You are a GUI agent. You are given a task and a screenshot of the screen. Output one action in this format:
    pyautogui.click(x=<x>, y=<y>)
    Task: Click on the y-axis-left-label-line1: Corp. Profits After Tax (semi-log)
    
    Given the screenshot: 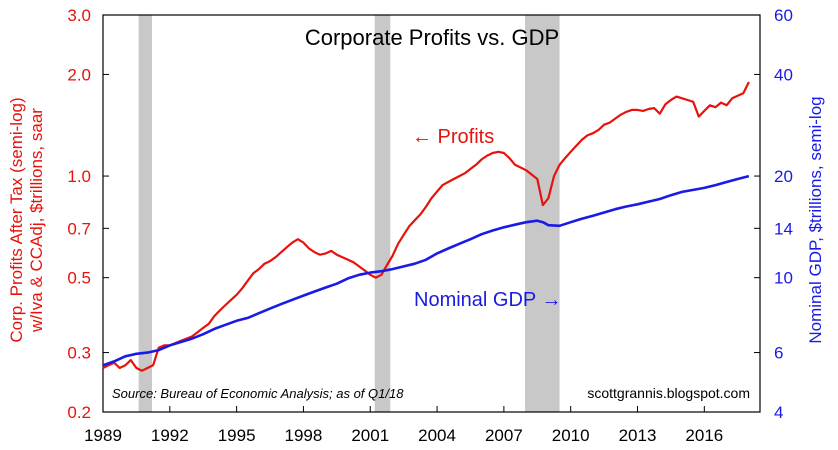 What is the action you would take?
    pyautogui.click(x=16, y=220)
    